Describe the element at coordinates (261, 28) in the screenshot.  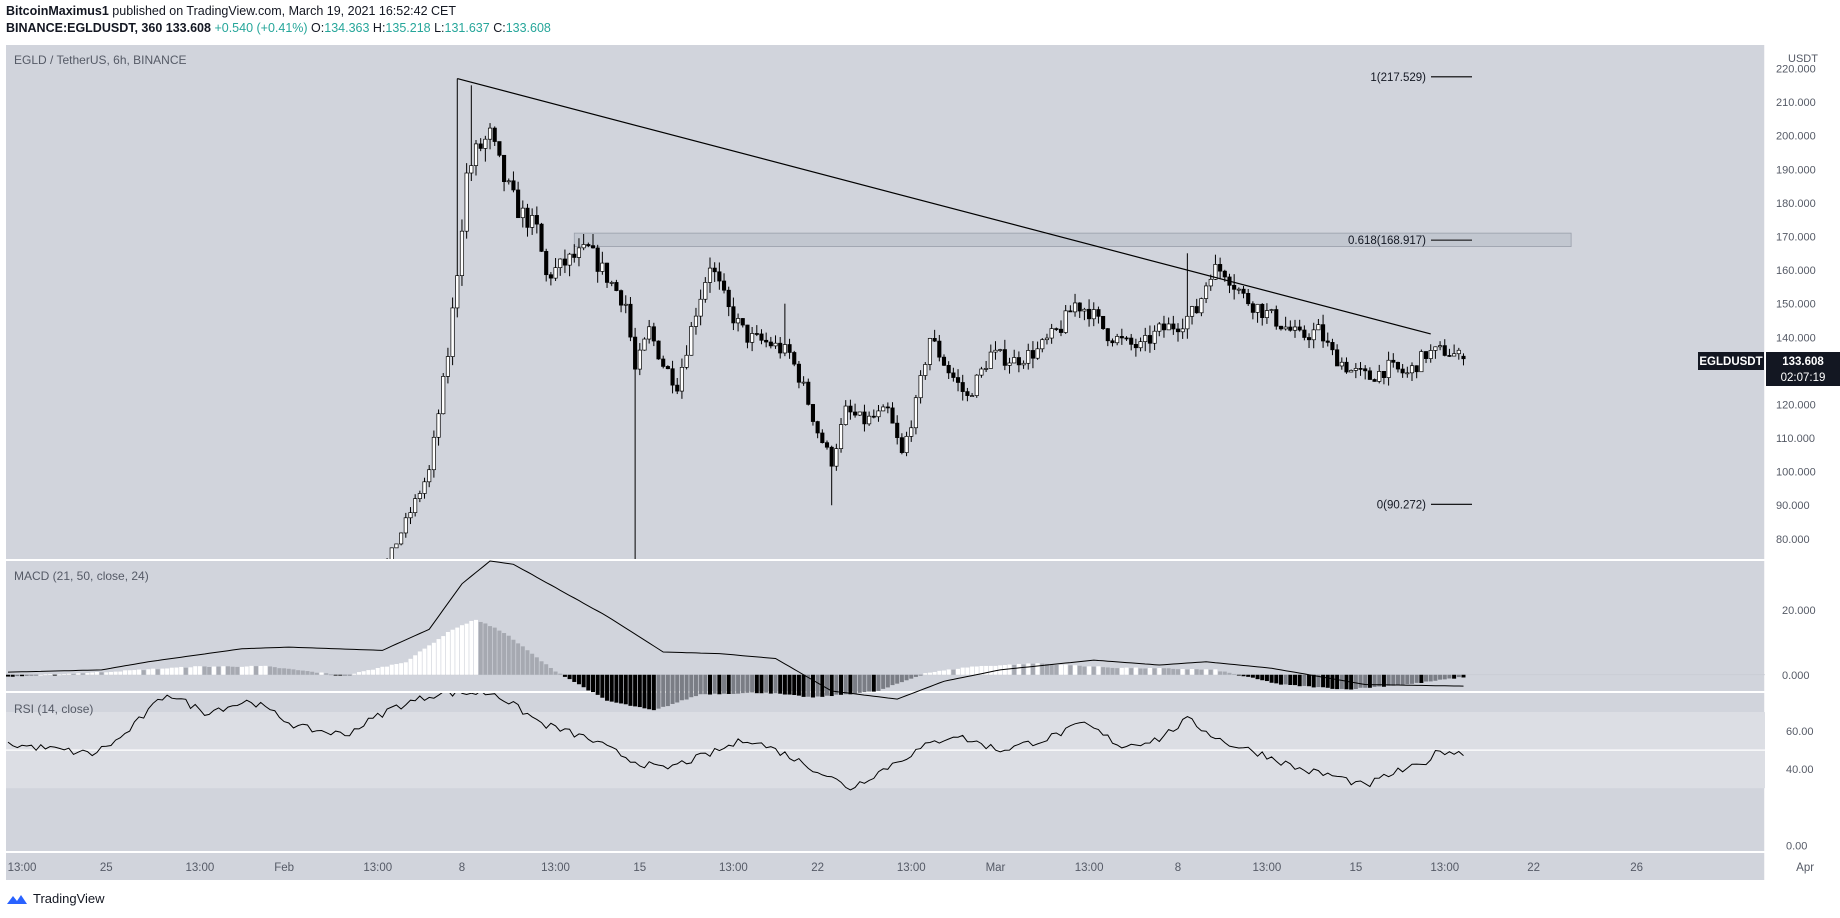
I see `price-change: +0.540 (+0.41%)` at that location.